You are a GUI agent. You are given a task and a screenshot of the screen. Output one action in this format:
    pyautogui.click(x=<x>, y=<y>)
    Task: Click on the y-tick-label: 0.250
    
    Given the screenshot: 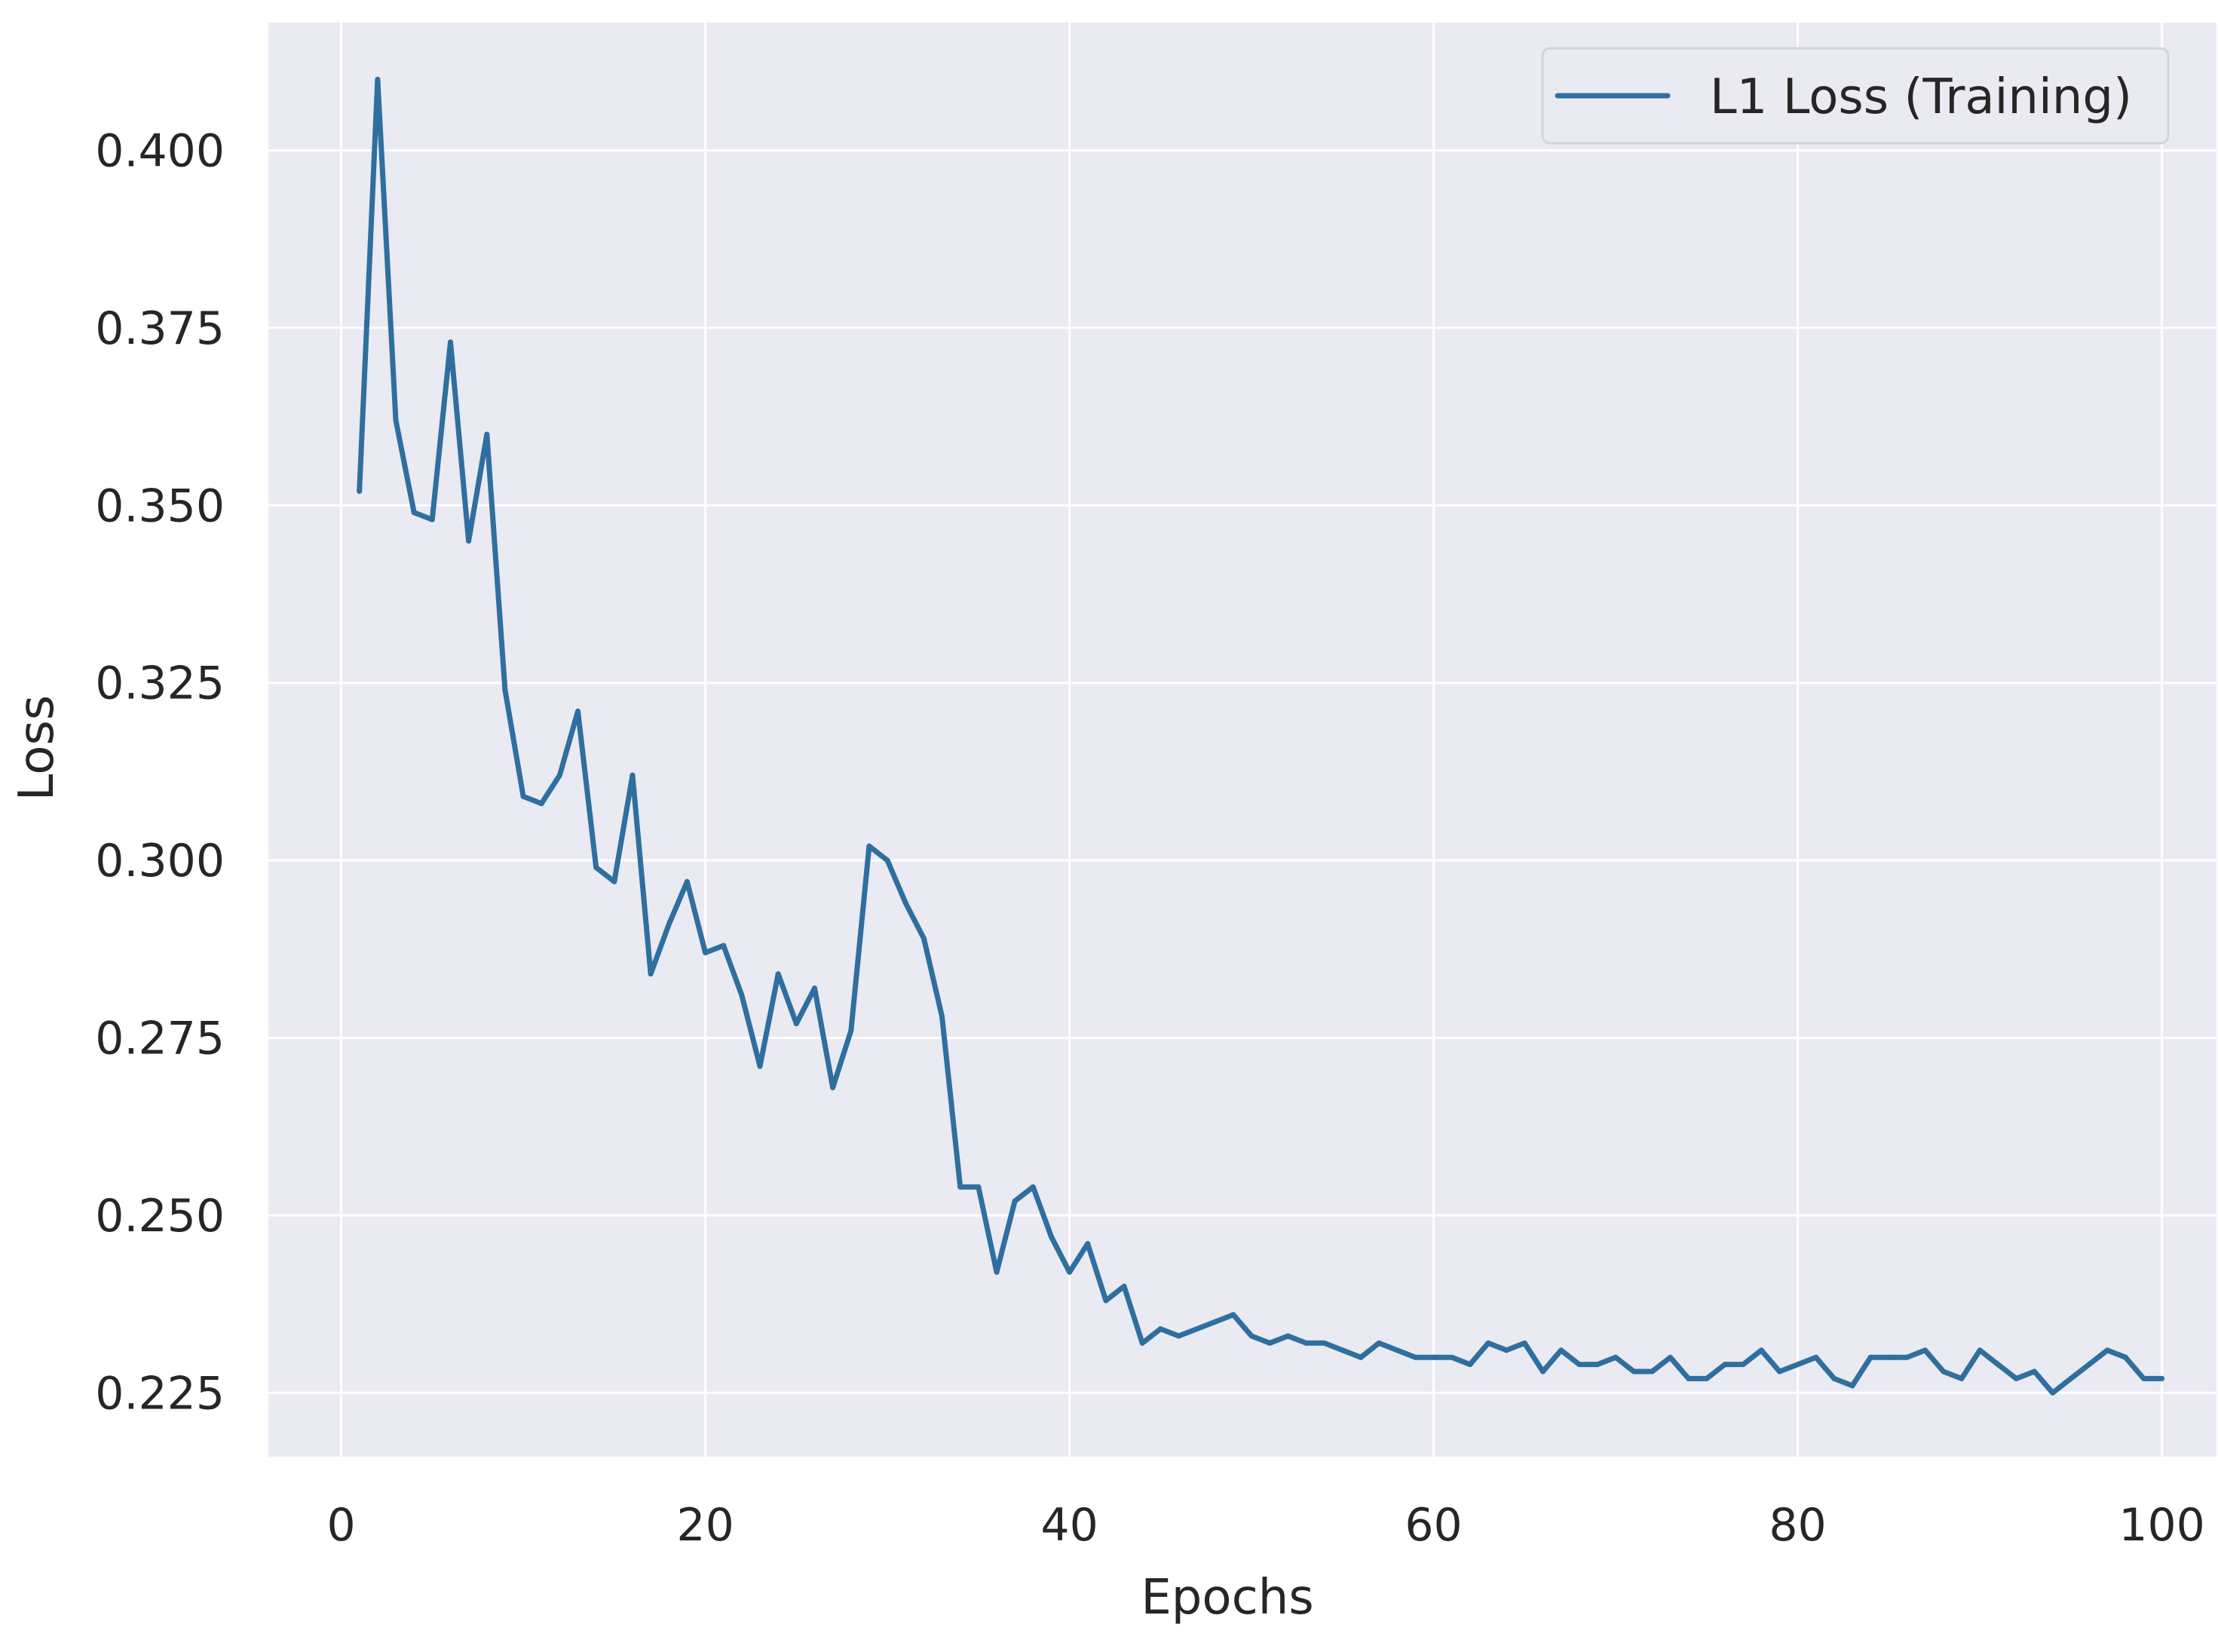 What is the action you would take?
    pyautogui.click(x=160, y=1216)
    